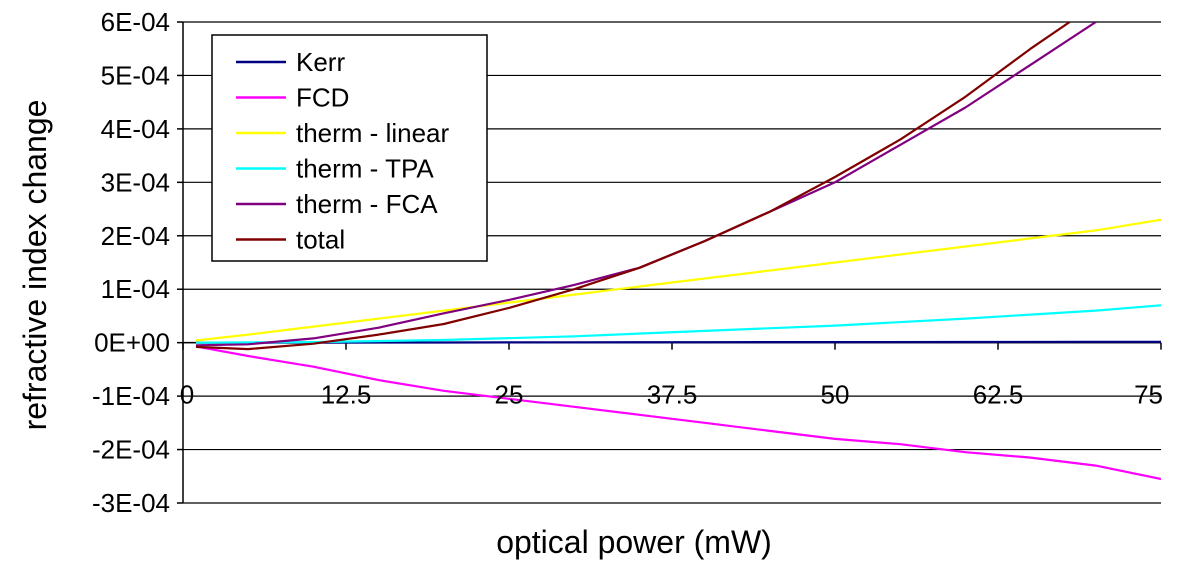 This screenshot has width=1191, height=568. What do you see at coordinates (365, 169) in the screenshot?
I see `legend-label: therm - TPA` at bounding box center [365, 169].